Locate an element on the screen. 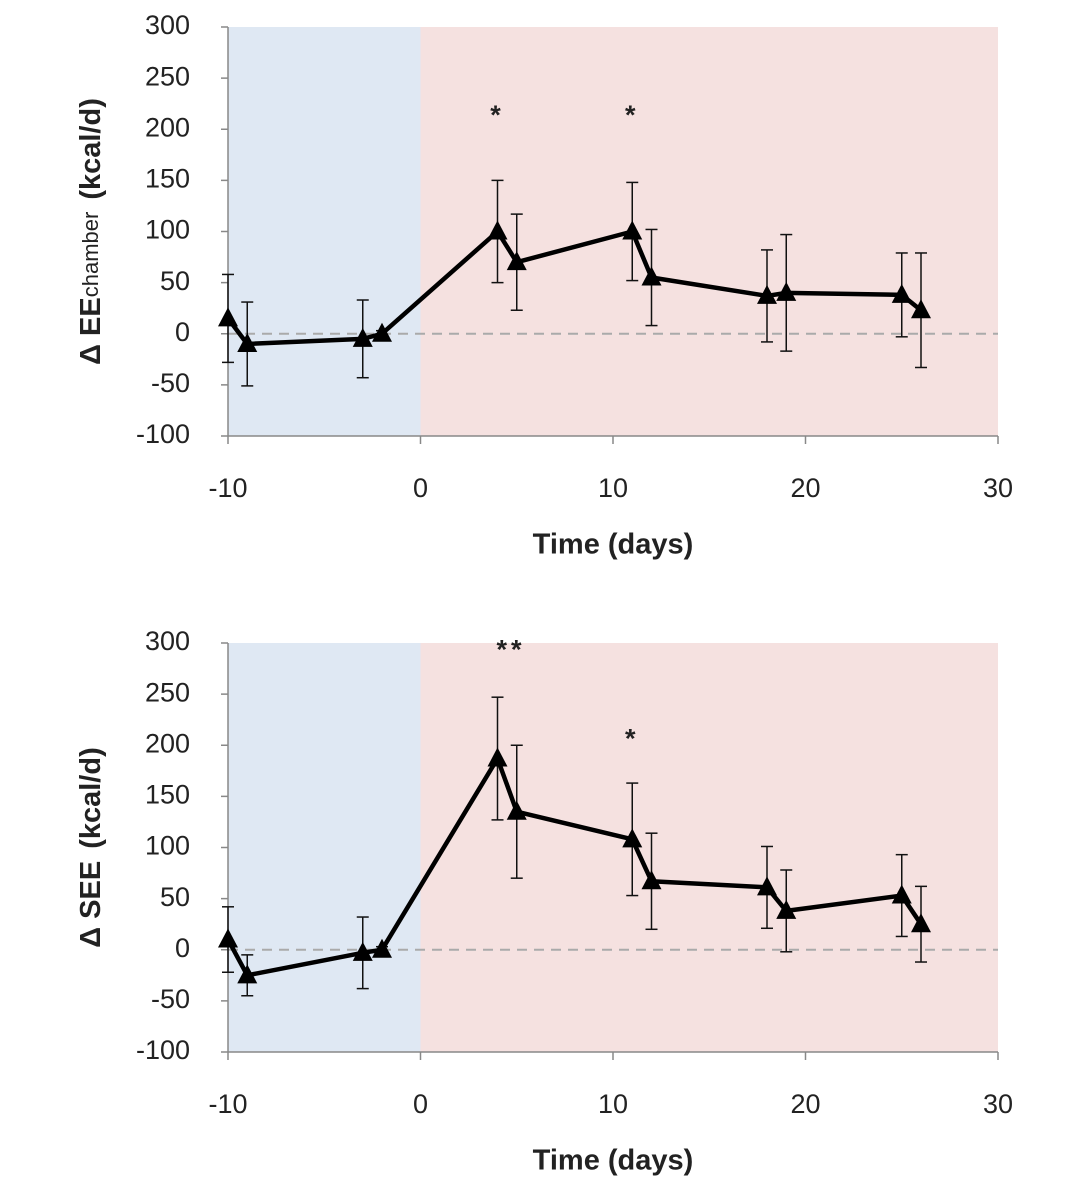 This screenshot has width=1066, height=1204. y-axis-title: Δ SEE (kcal/d) is located at coordinates (91, 847).